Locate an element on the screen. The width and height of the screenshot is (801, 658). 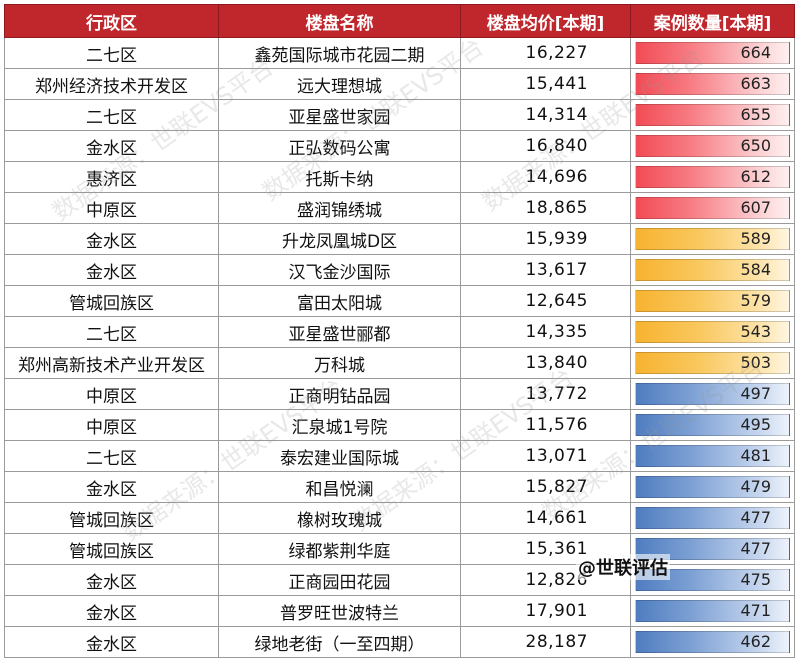
count-bar: 584 is located at coordinates (712, 270).